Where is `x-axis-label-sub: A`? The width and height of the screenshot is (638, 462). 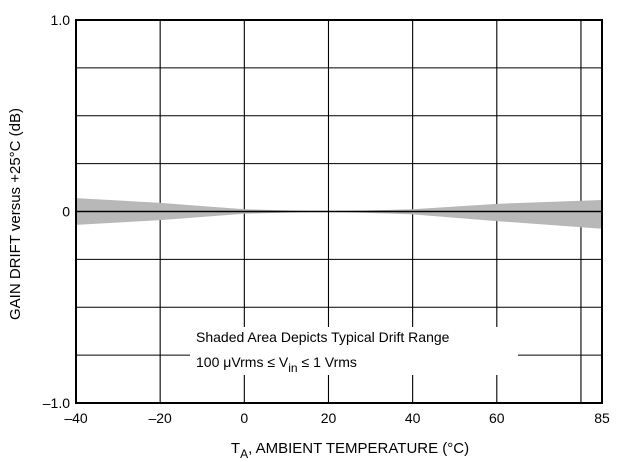
x-axis-label-sub: A is located at coordinates (244, 454).